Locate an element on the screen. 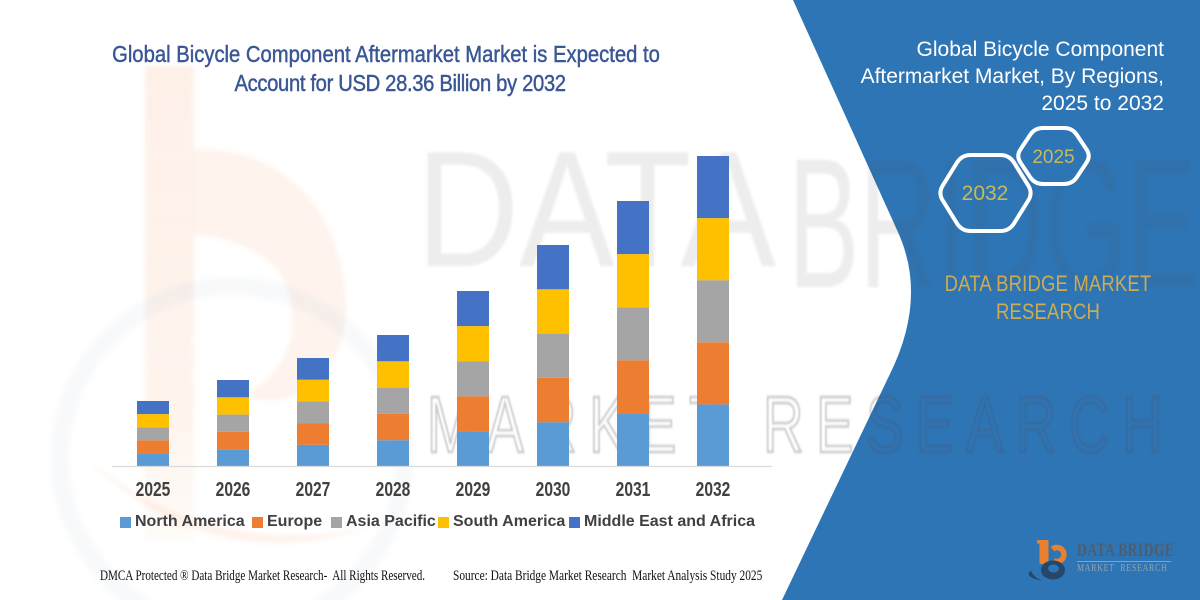 The width and height of the screenshot is (1200, 600). svg-text: 2025 is located at coordinates (1053, 157).